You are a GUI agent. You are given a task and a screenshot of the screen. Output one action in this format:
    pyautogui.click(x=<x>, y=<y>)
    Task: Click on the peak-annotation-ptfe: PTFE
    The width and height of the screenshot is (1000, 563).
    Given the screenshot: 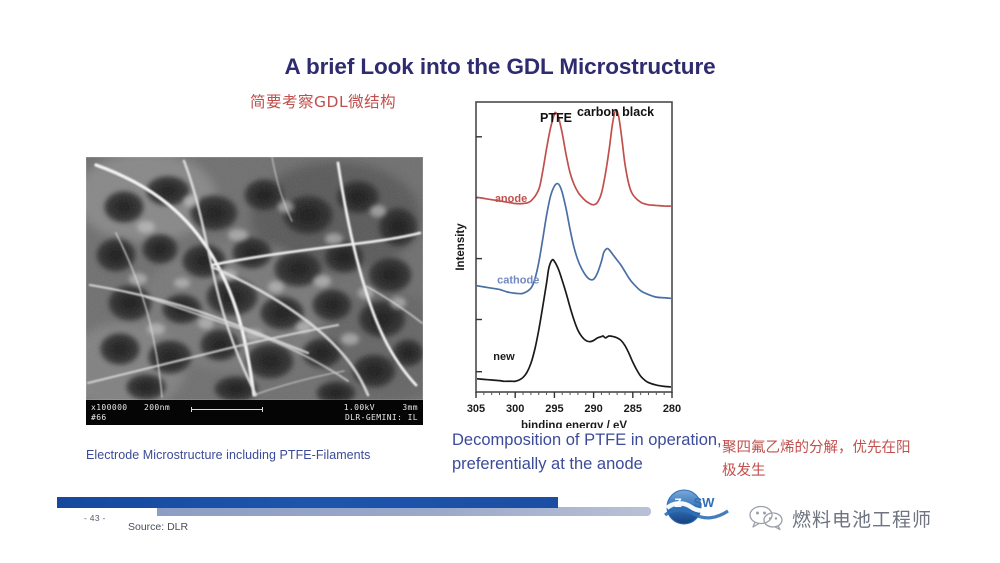 What is the action you would take?
    pyautogui.click(x=556, y=118)
    